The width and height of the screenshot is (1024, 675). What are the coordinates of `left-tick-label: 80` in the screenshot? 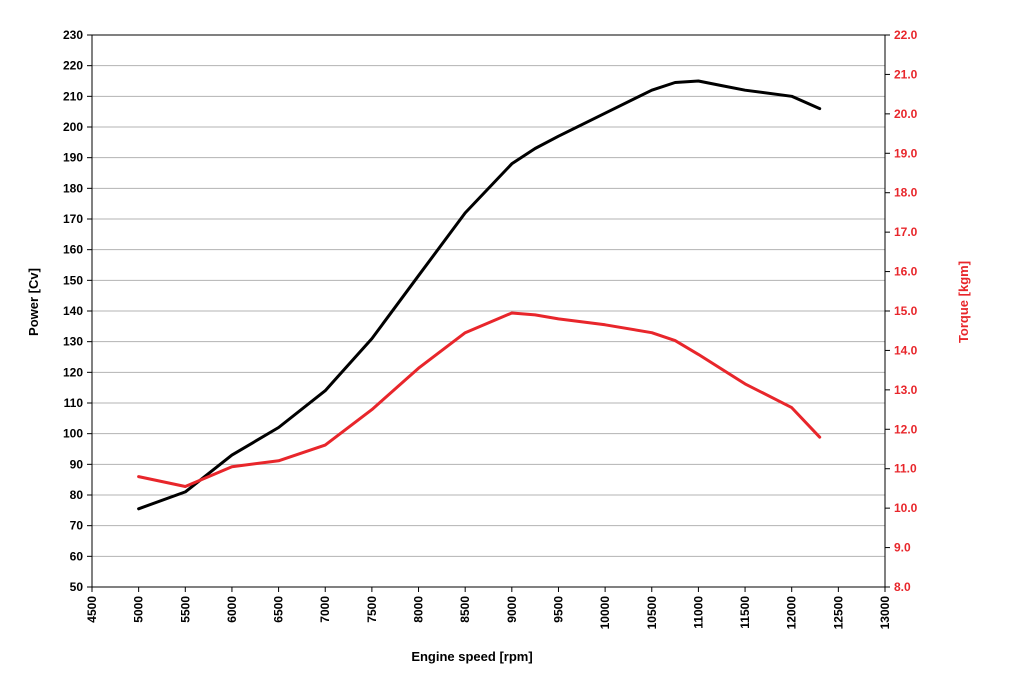 It's located at (77, 495).